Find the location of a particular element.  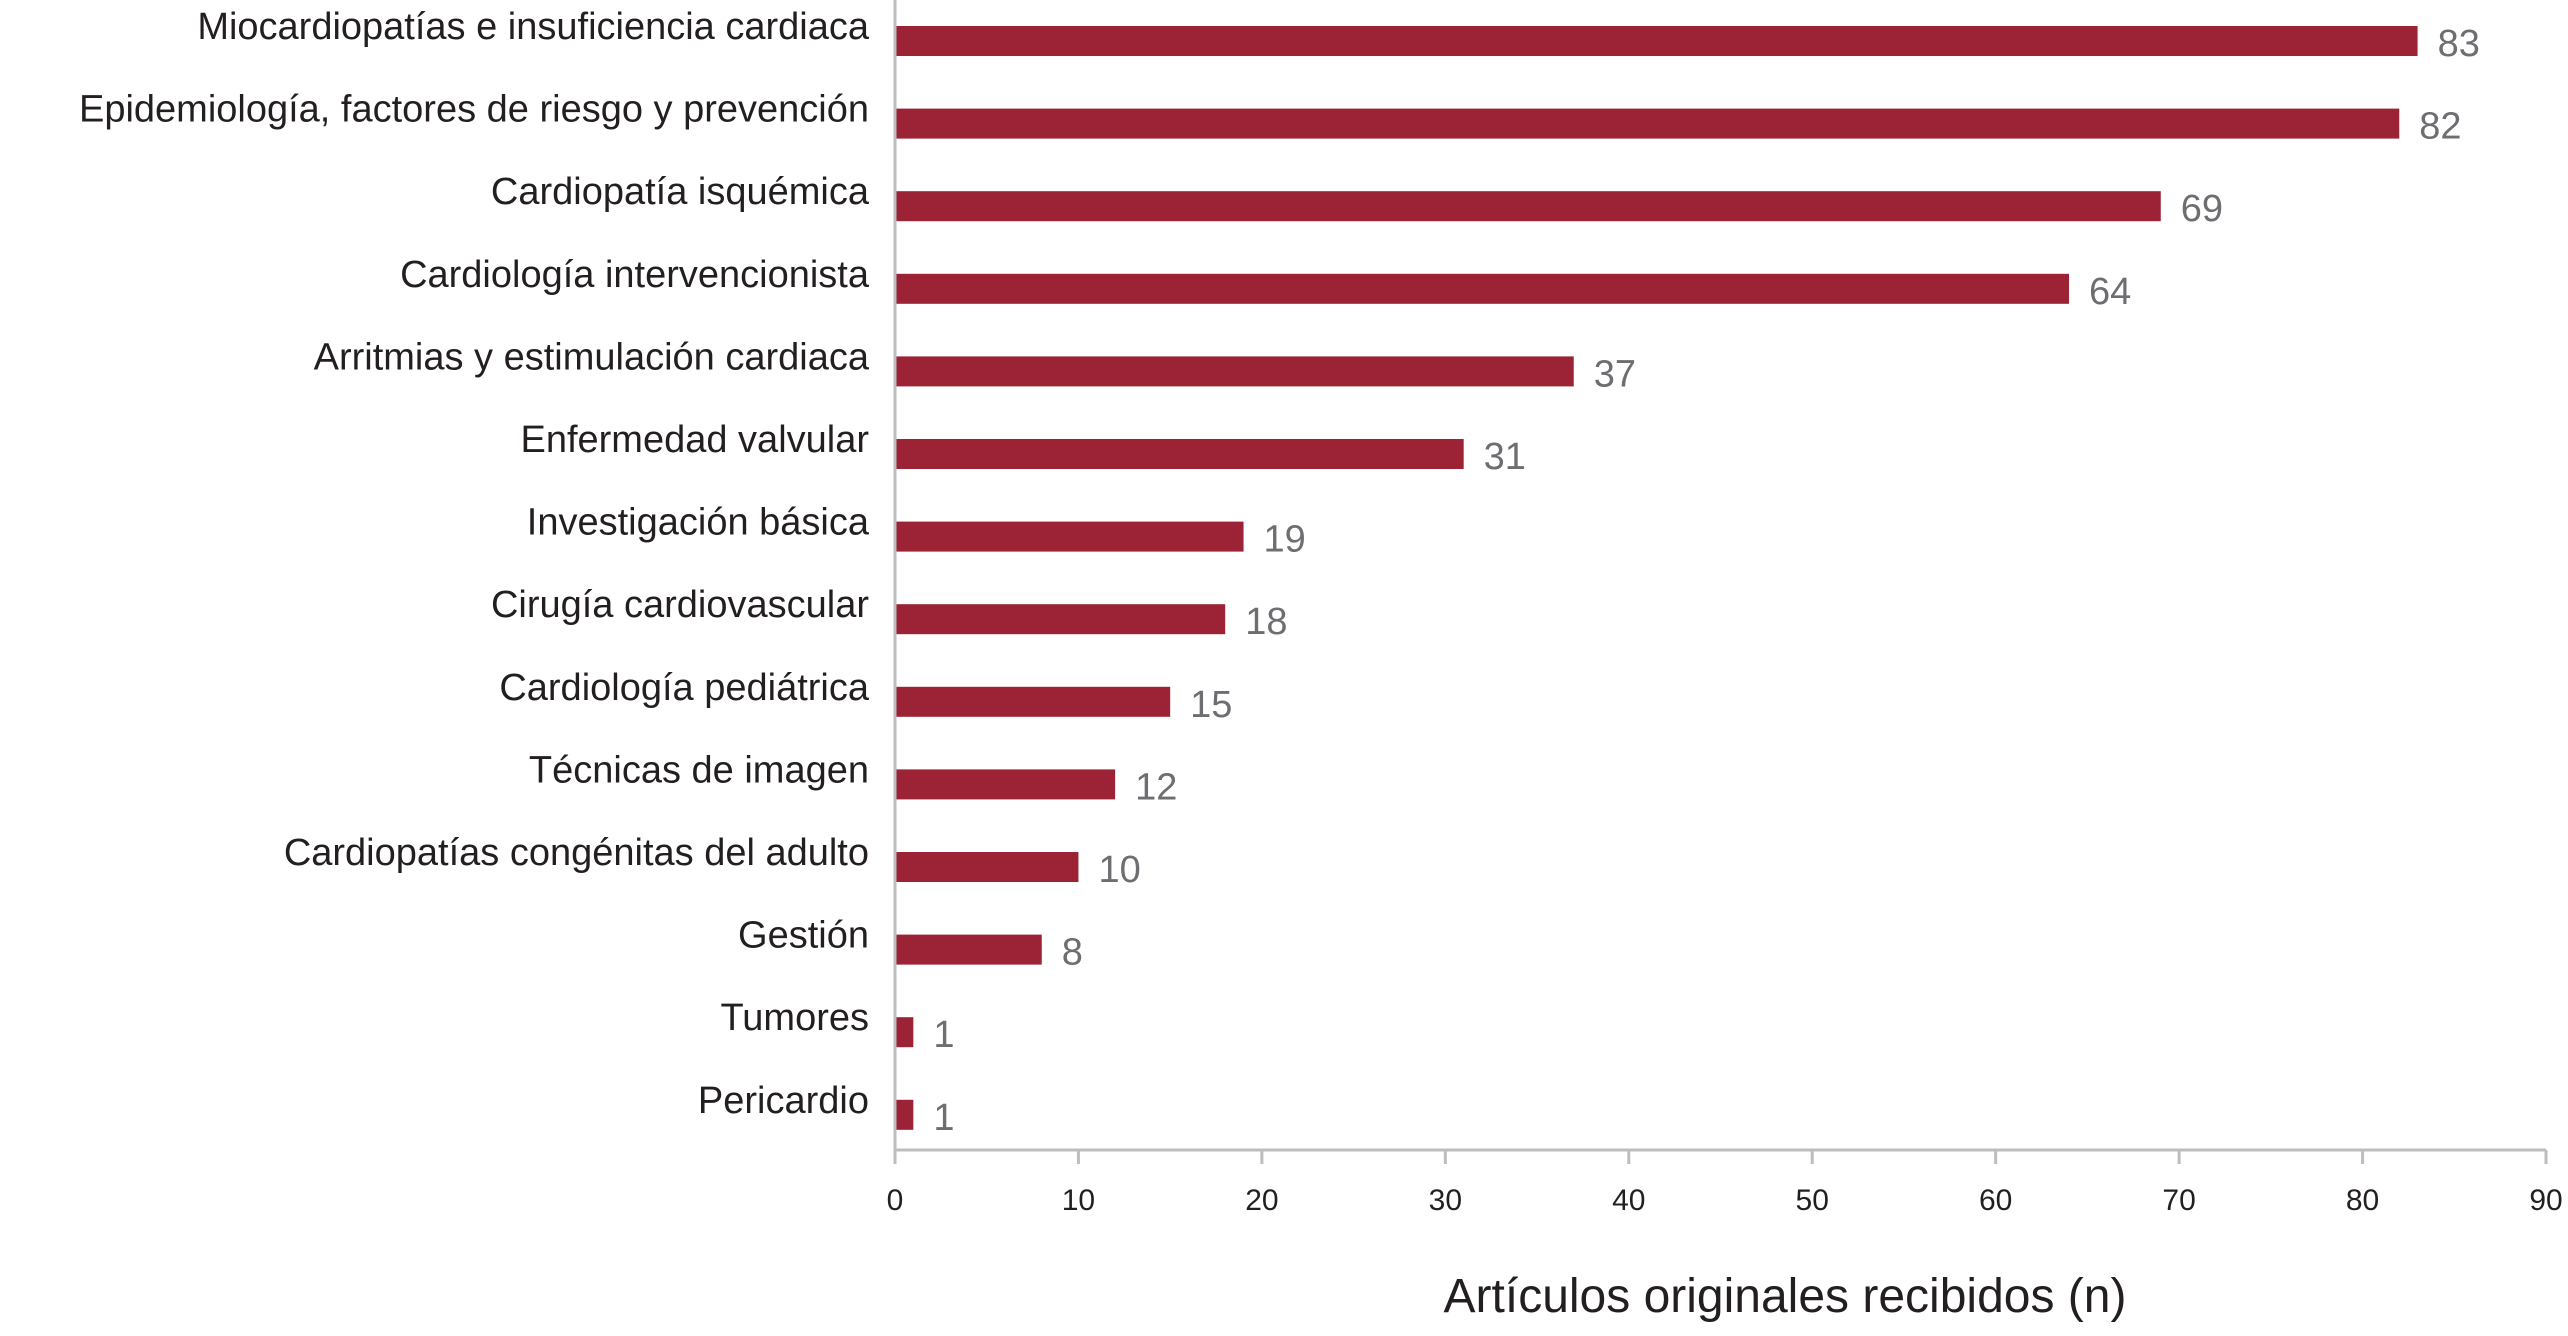

category-label: Miocardiopatías e insuficiencia cardiaca is located at coordinates (533, 27).